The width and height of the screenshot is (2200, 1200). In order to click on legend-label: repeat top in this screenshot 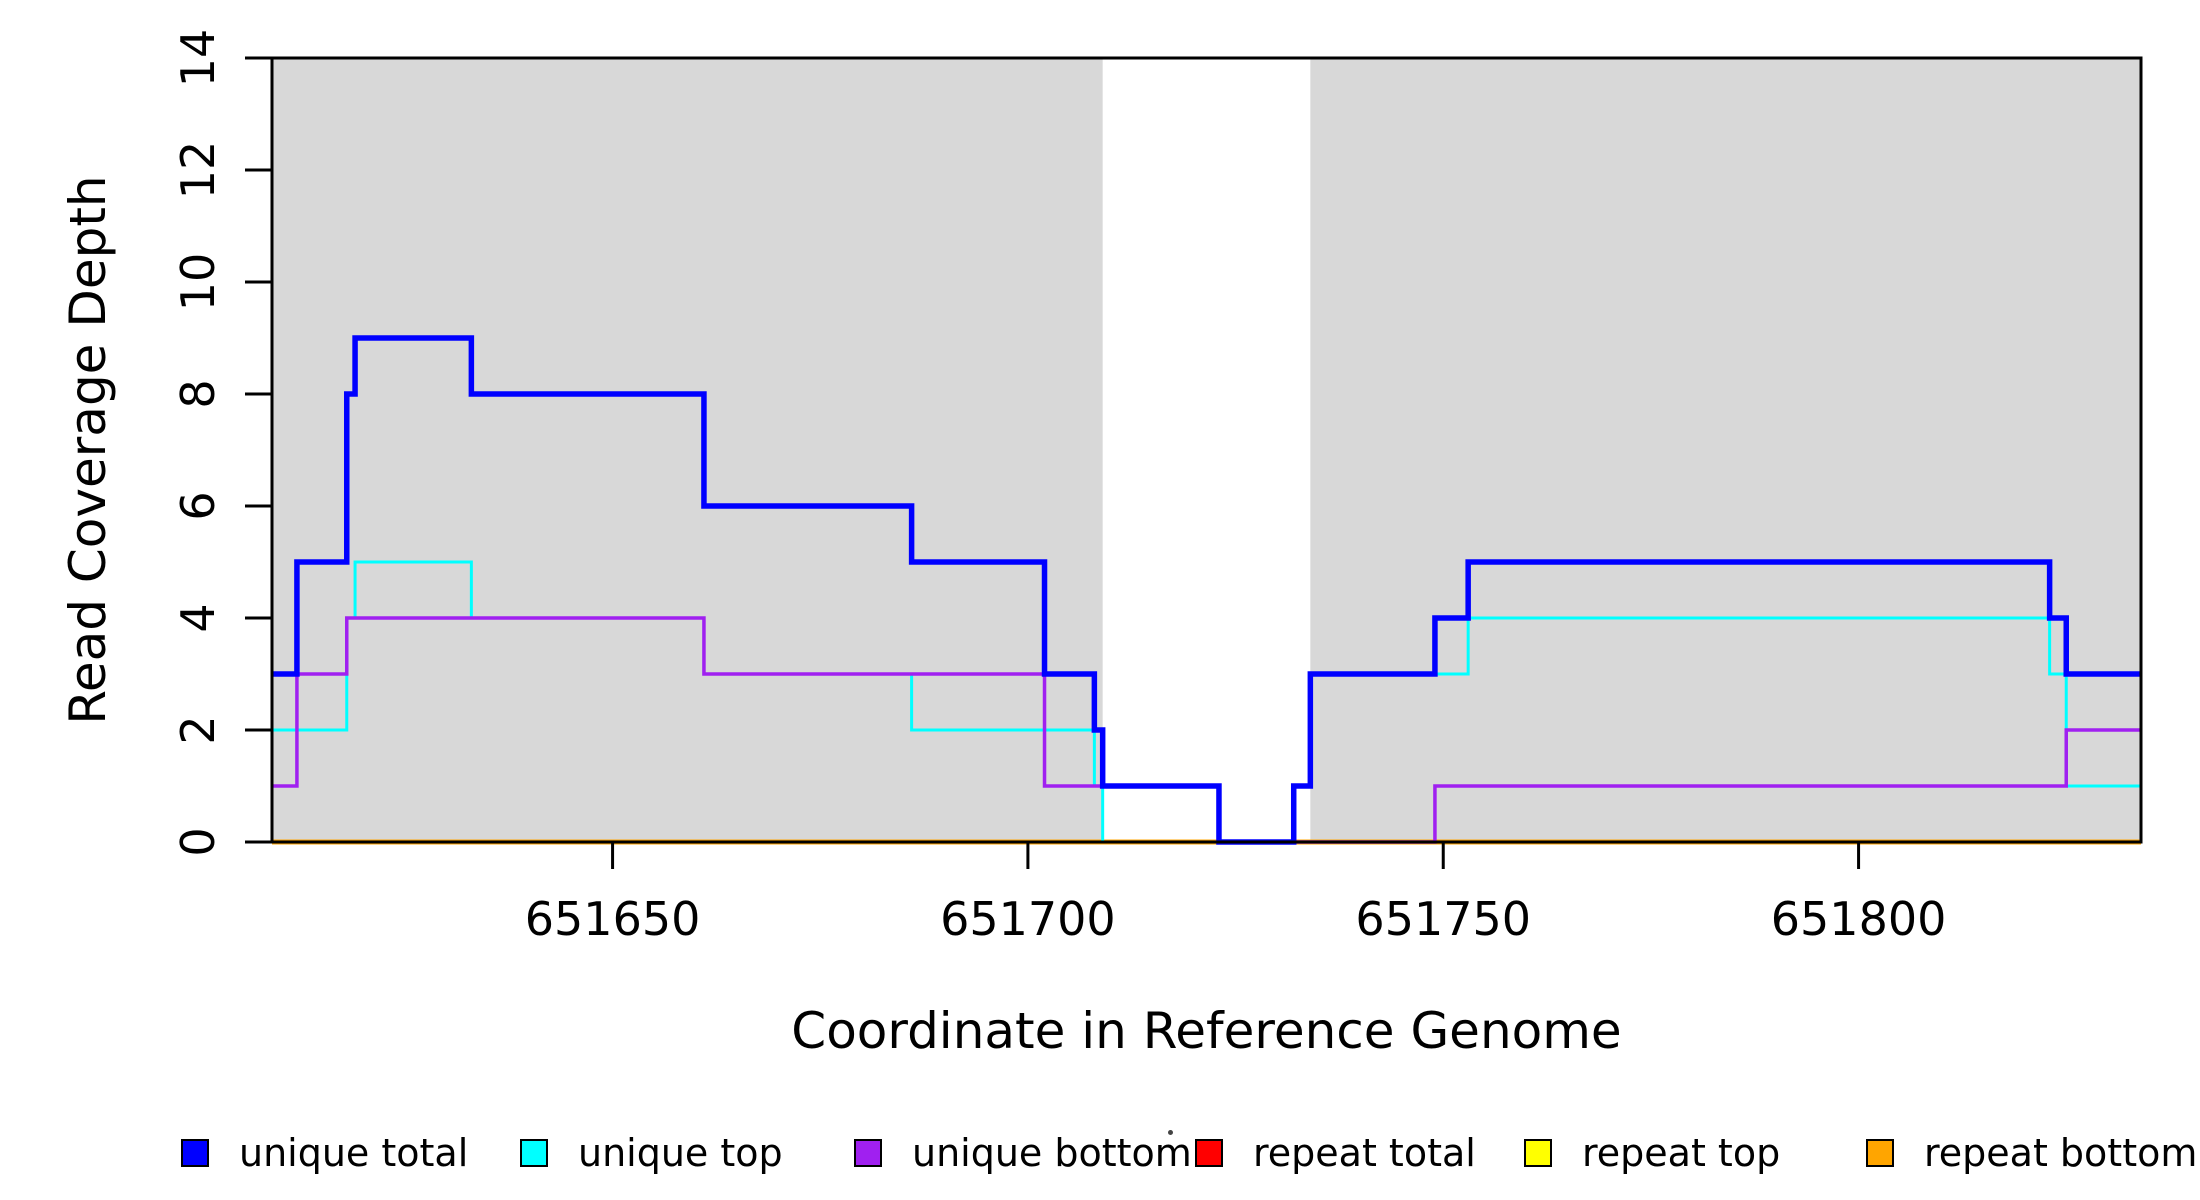, I will do `click(1681, 1153)`.